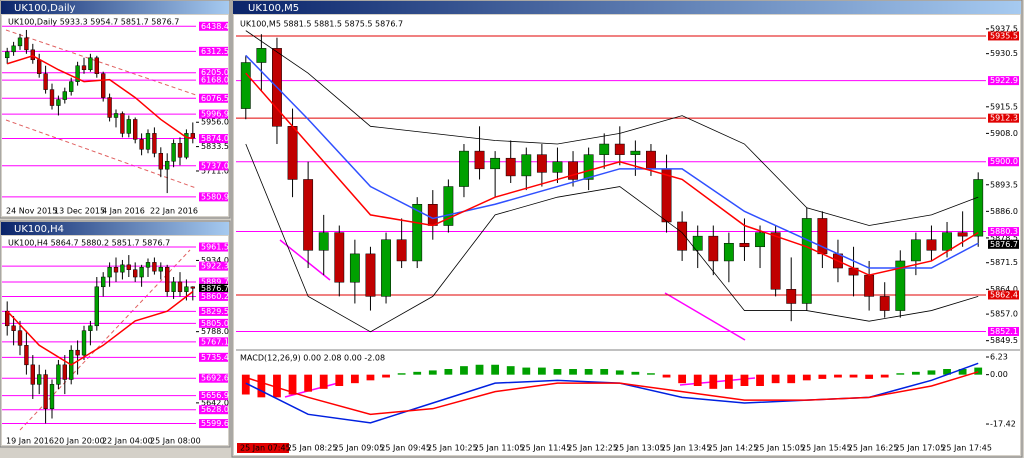 Image resolution: width=1024 pixels, height=458 pixels. Describe the element at coordinates (305, 260) in the screenshot. I see `trend-line` at that location.